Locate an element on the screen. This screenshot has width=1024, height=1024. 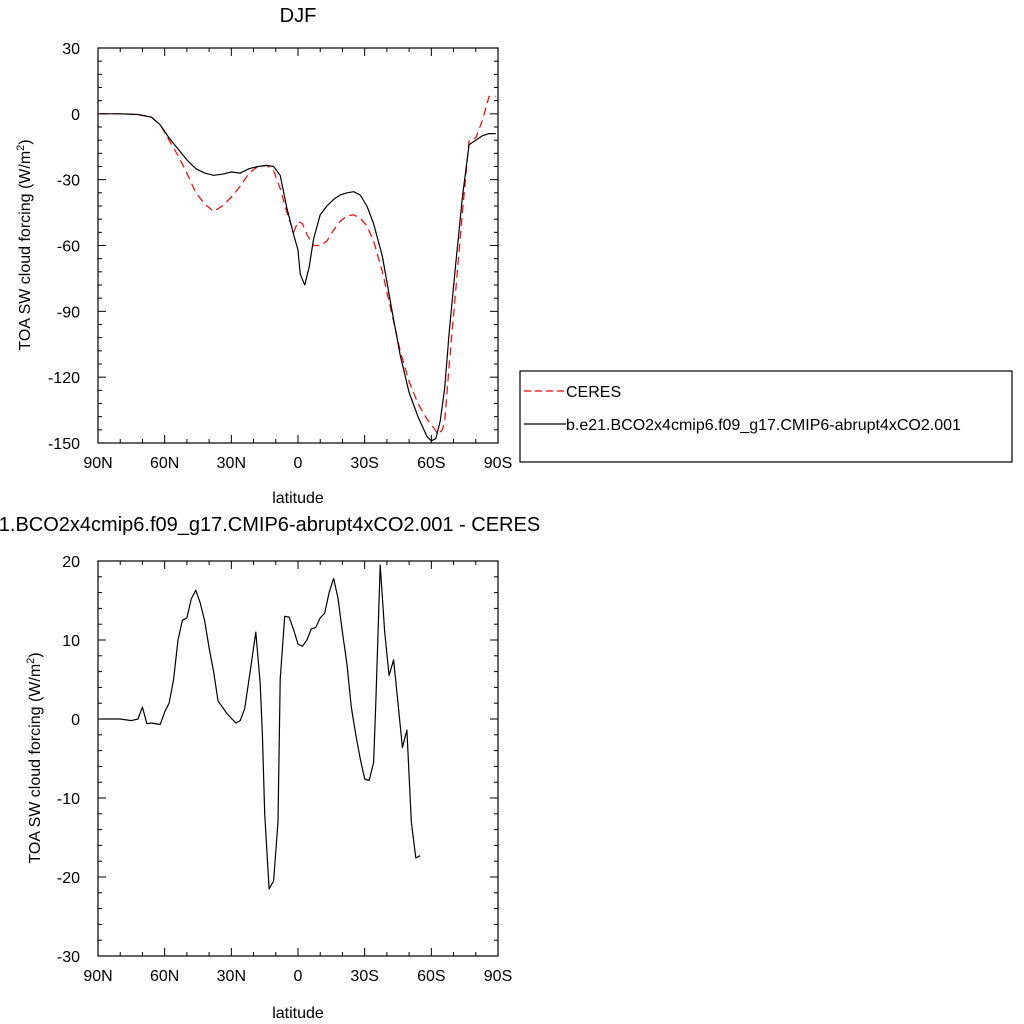
y-tick-label: 10 is located at coordinates (71, 641).